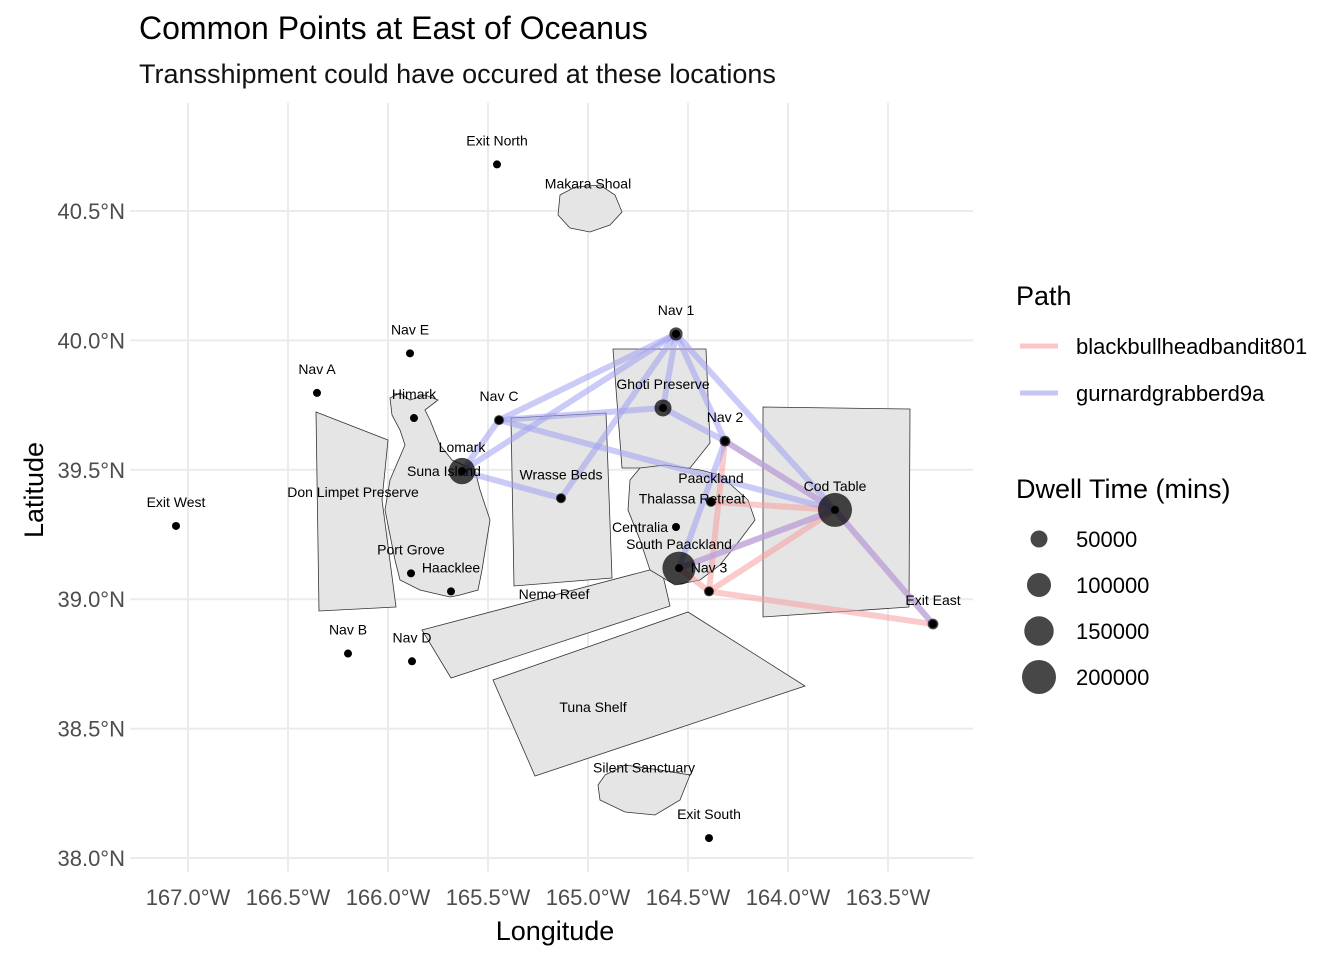 The width and height of the screenshot is (1344, 960). Describe the element at coordinates (663, 384) in the screenshot. I see `location-label: Ghoti Preserve` at that location.